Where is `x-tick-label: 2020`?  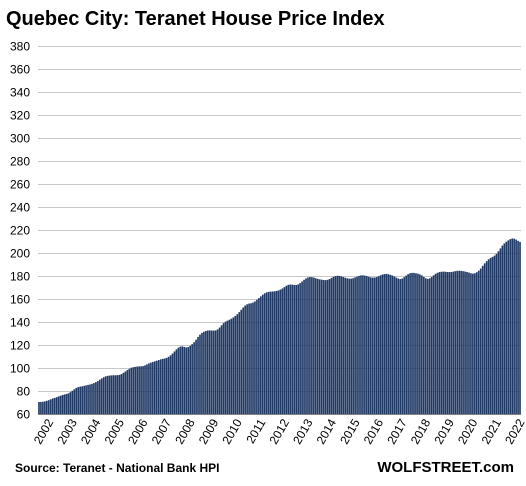
x-tick-label: 2020 is located at coordinates (468, 431).